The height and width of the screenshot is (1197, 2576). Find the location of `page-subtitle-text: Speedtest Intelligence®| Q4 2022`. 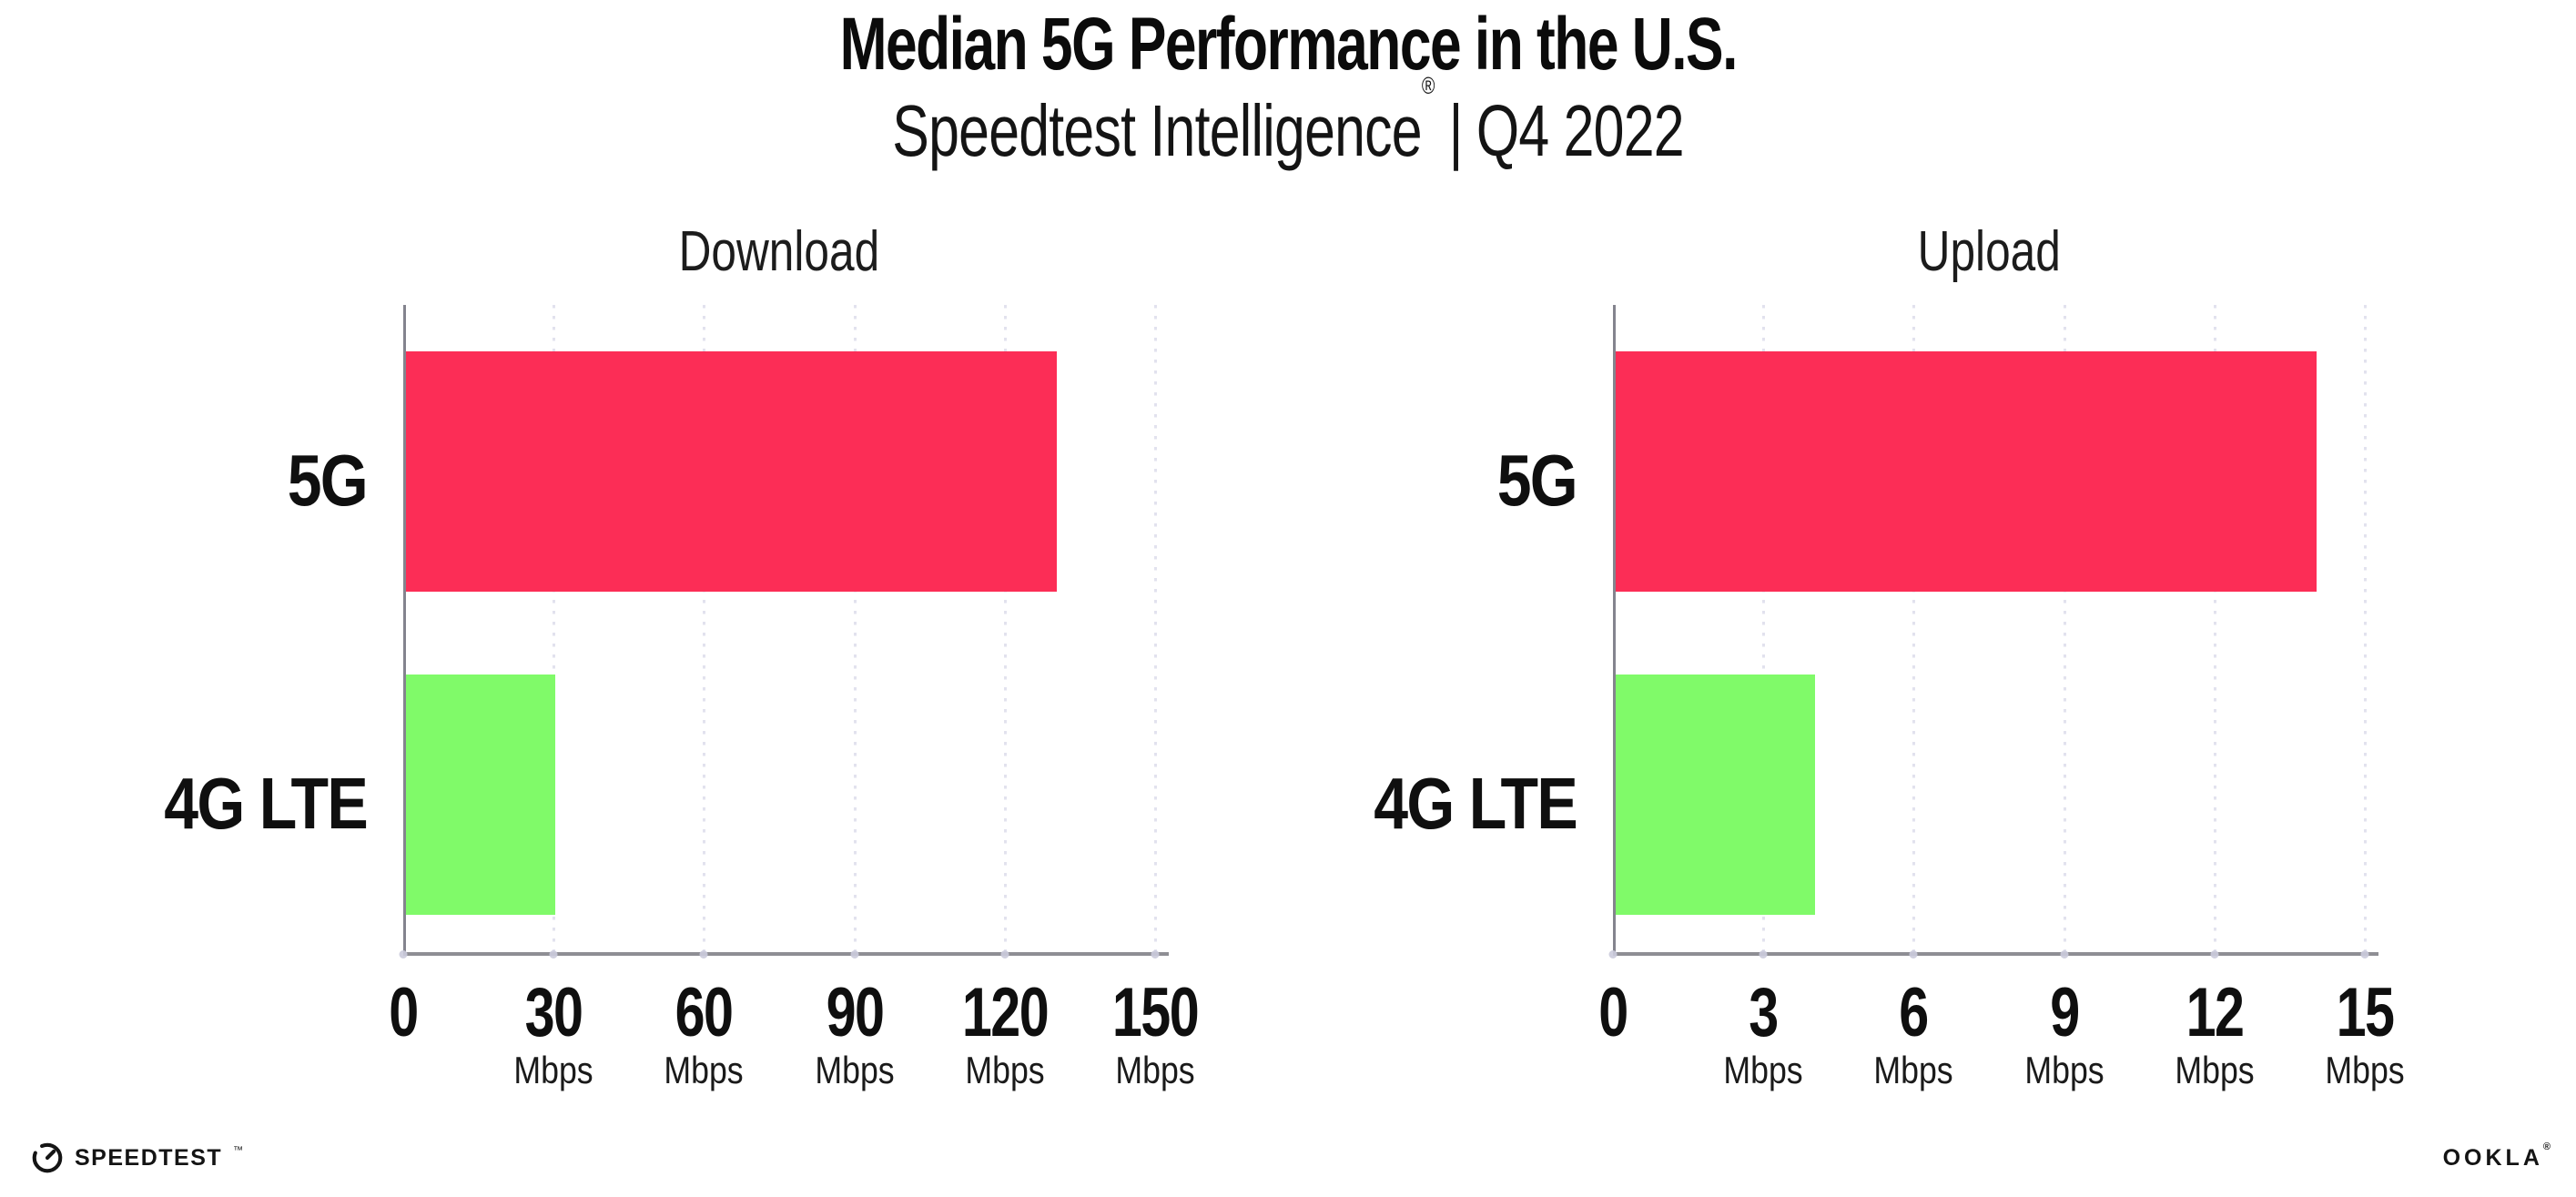

page-subtitle-text: Speedtest Intelligence®| Q4 2022 is located at coordinates (1288, 120).